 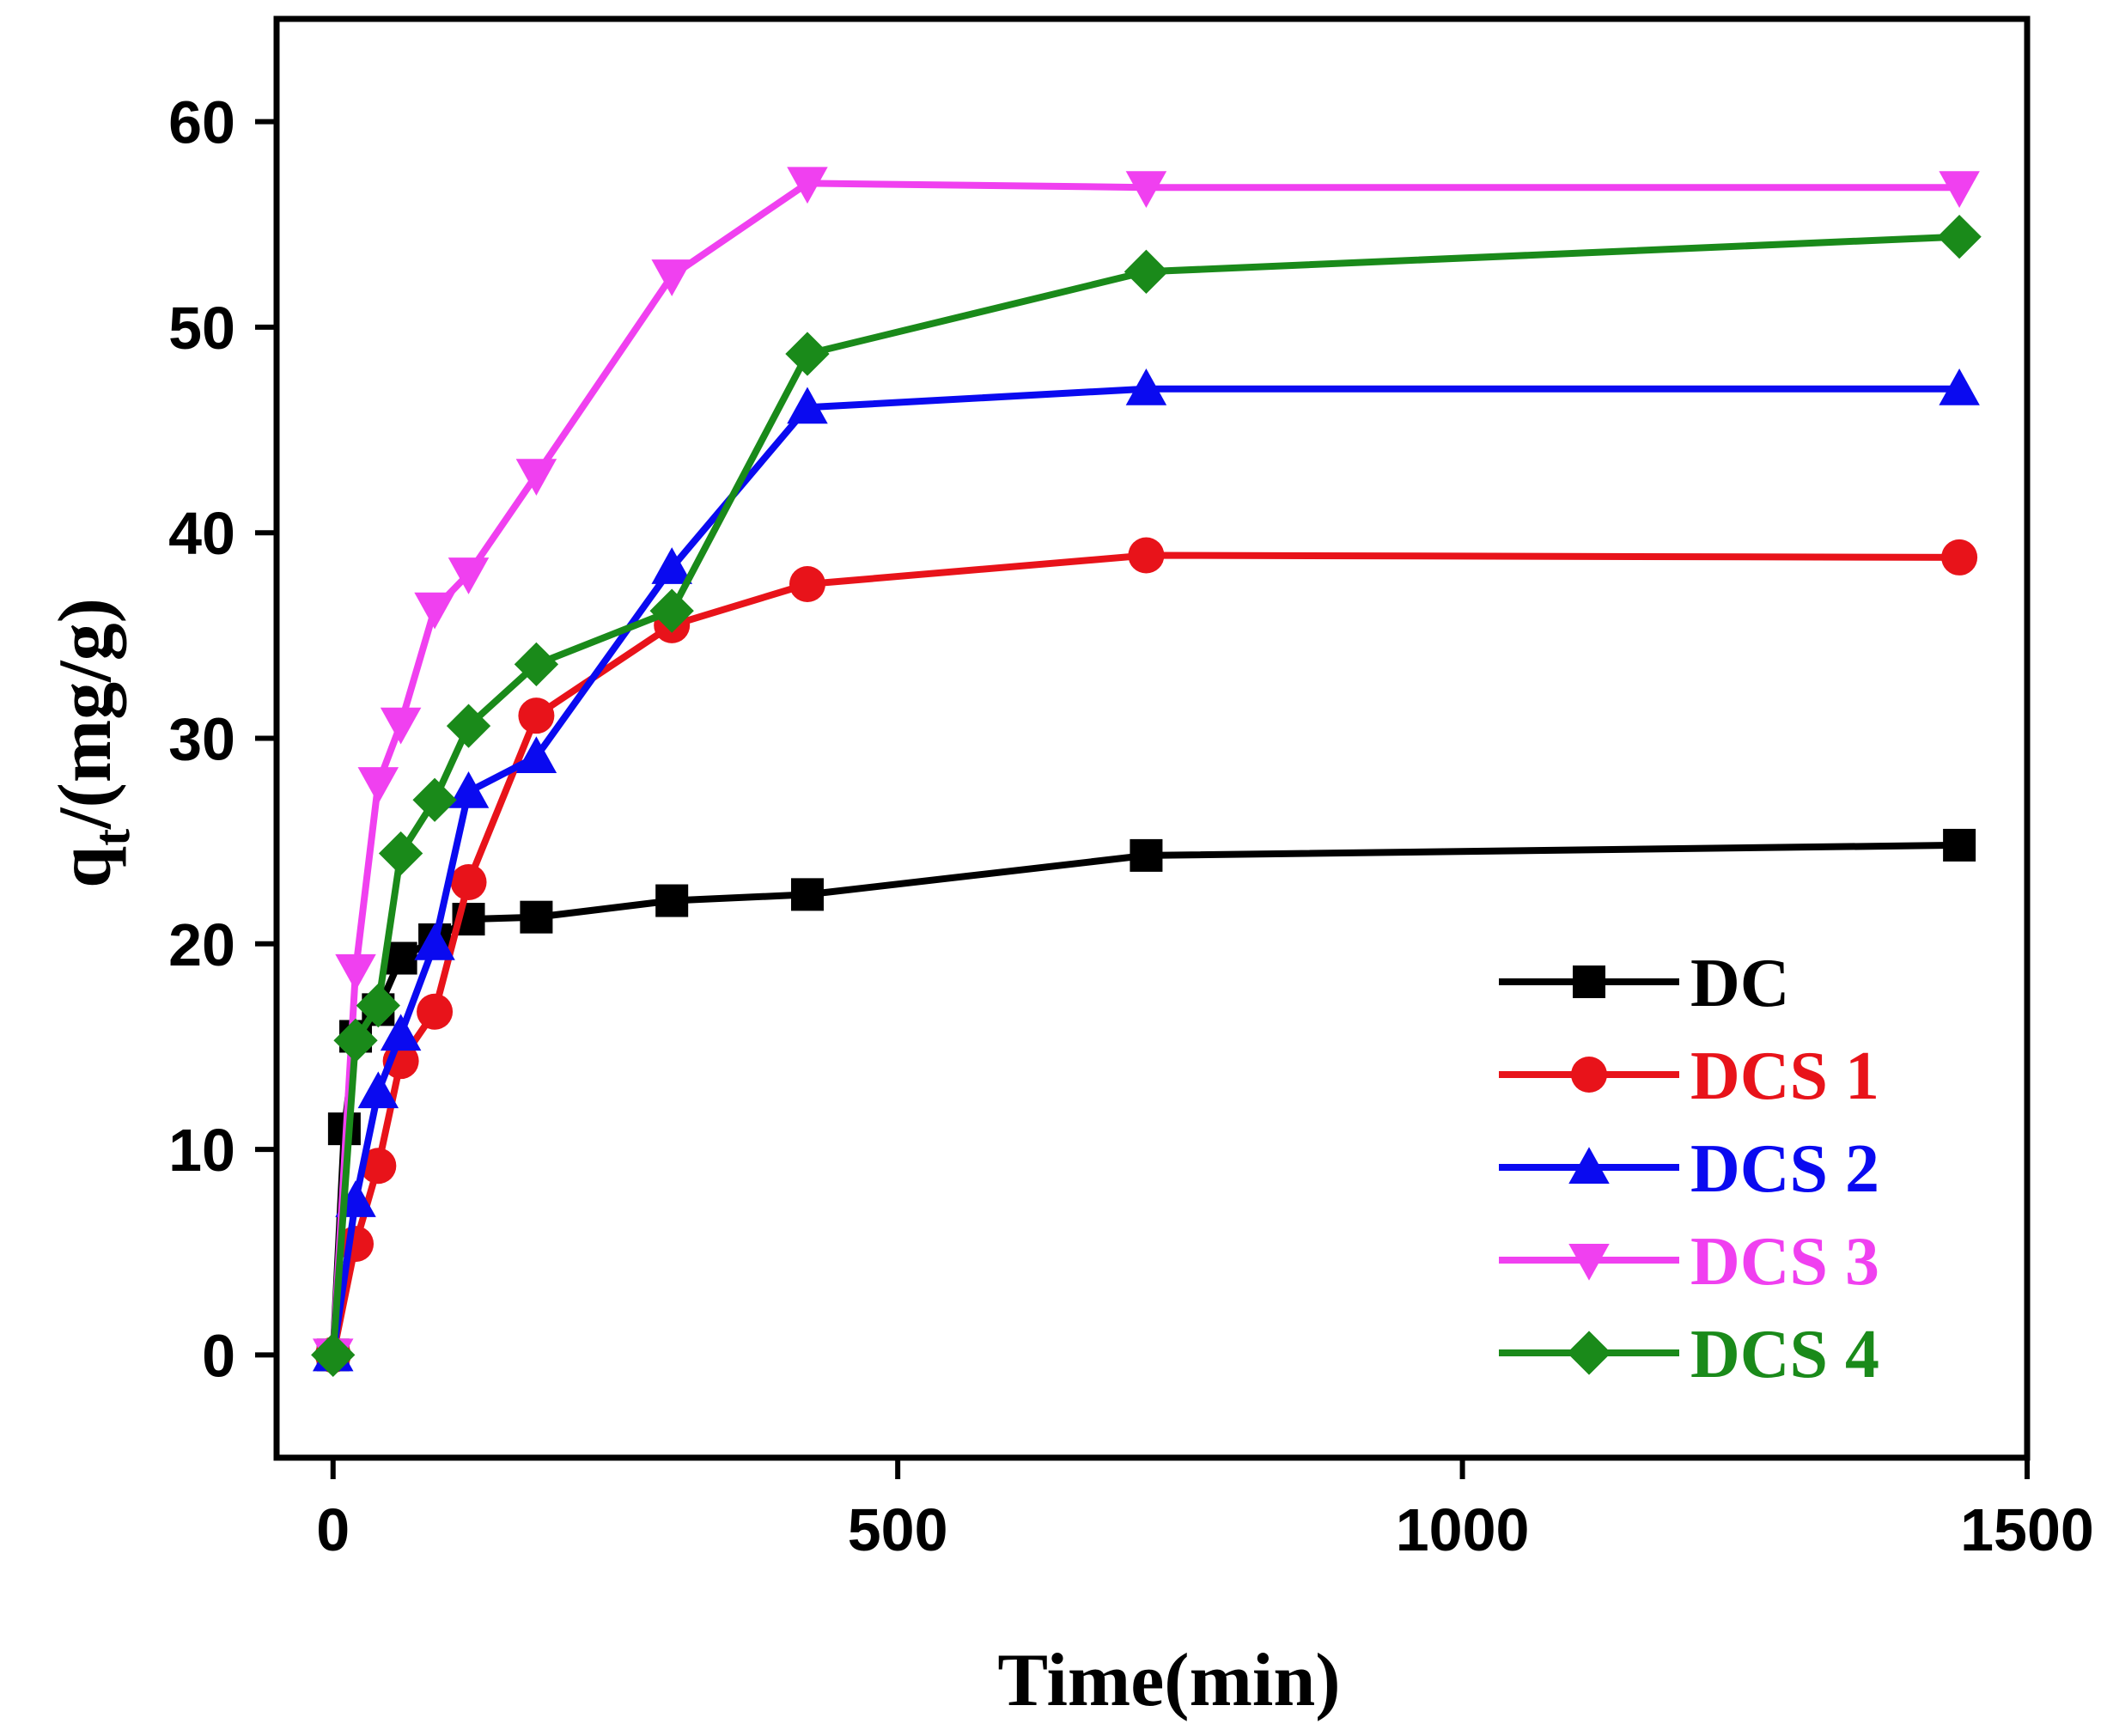 I want to click on x-tick-label-1500: 1500, so click(x=2027, y=1530).